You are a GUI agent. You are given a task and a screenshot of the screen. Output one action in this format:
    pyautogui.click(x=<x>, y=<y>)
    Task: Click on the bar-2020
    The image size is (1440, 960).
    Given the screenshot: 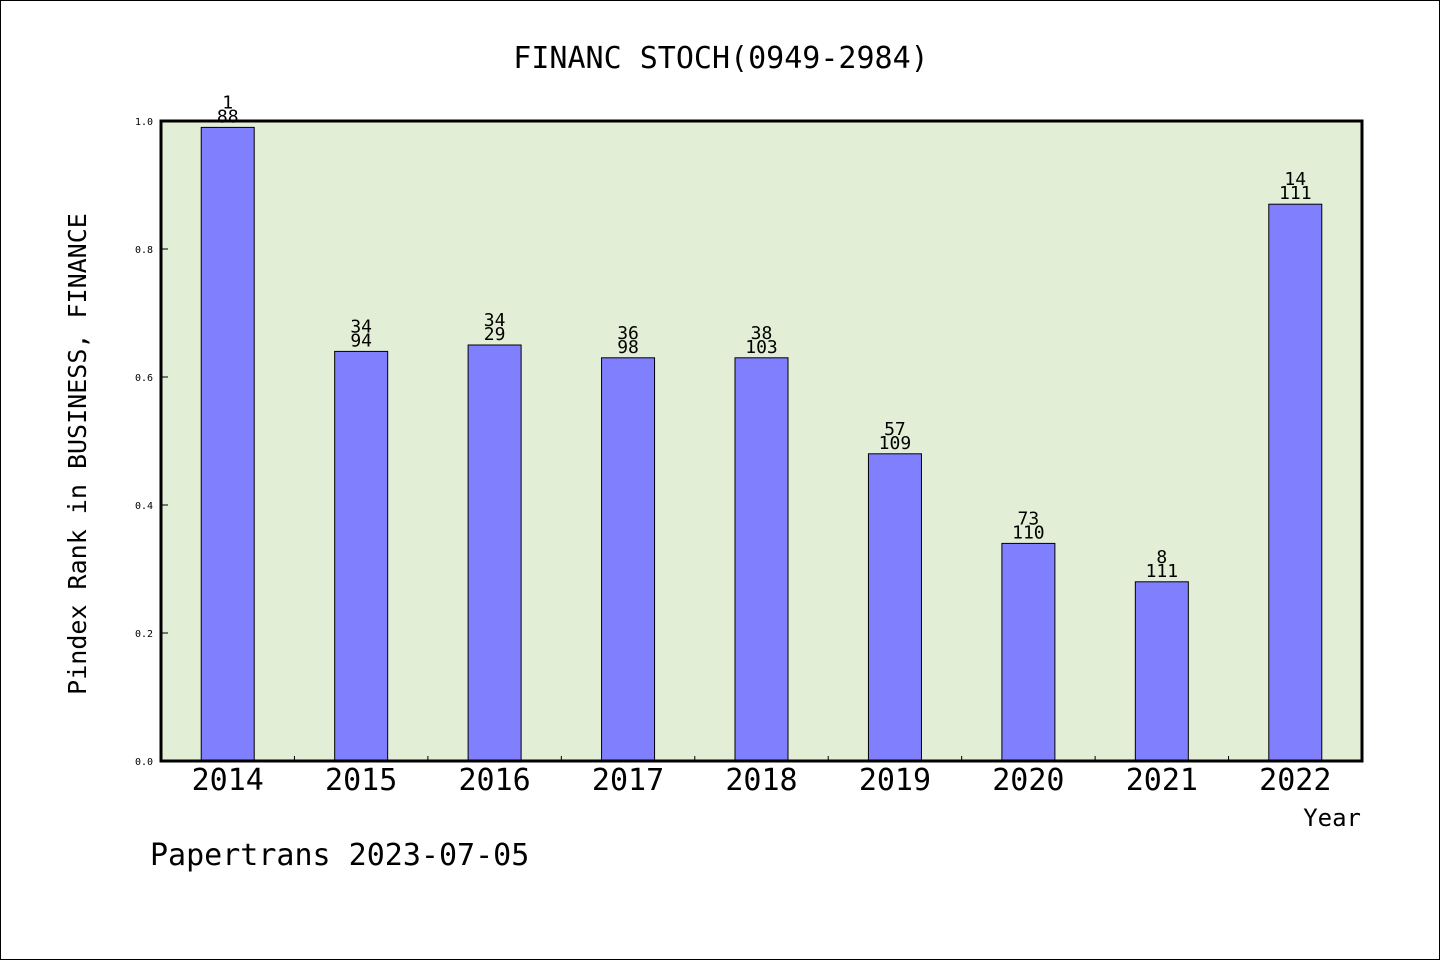 What is the action you would take?
    pyautogui.click(x=1028, y=652)
    